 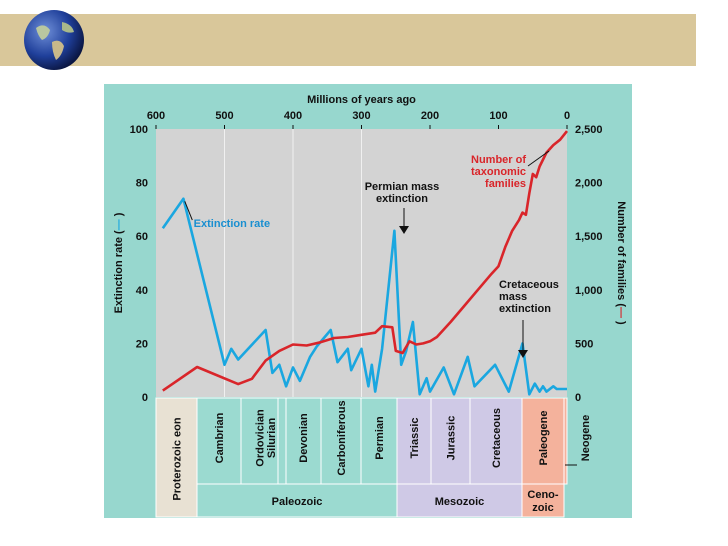 What do you see at coordinates (498, 160) in the screenshot?
I see `families-label: Number of` at bounding box center [498, 160].